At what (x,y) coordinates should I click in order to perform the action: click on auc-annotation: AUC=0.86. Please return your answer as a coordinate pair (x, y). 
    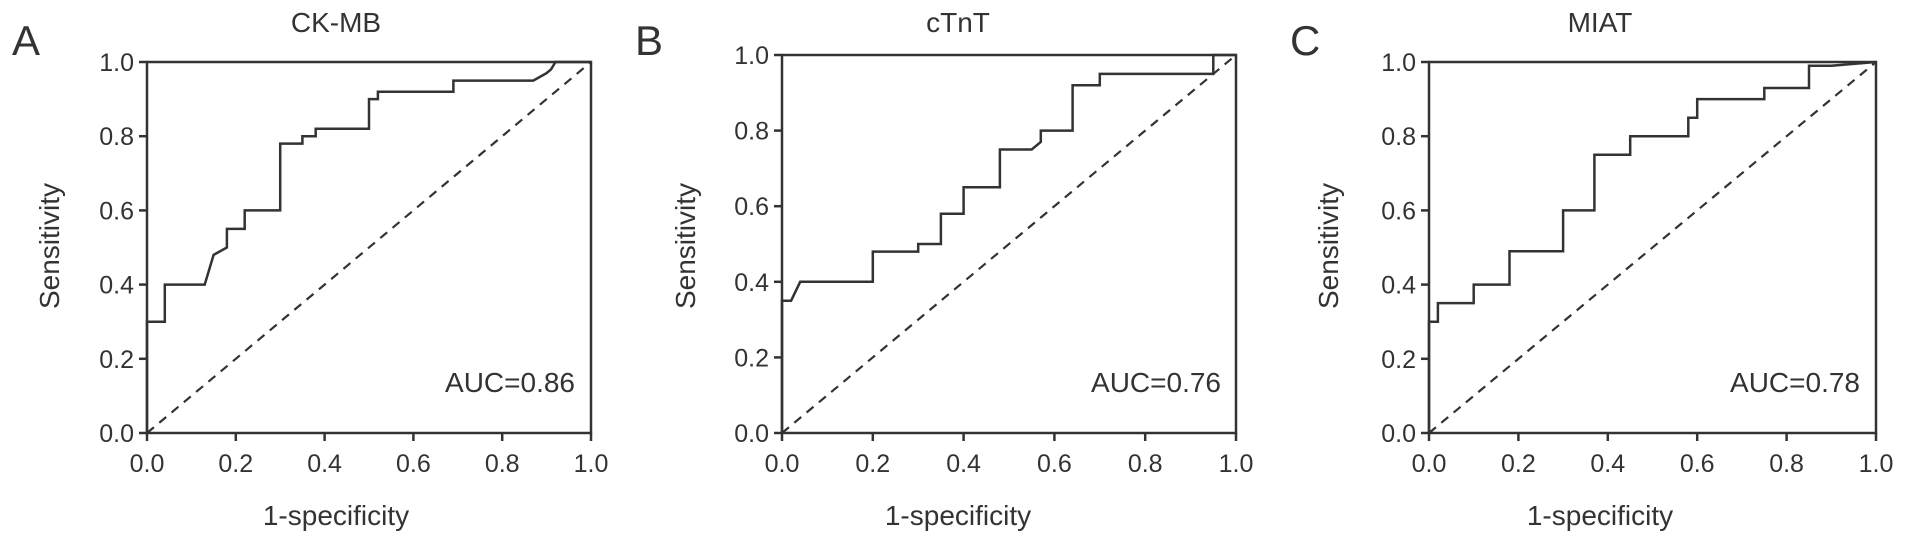
    Looking at the image, I should click on (510, 382).